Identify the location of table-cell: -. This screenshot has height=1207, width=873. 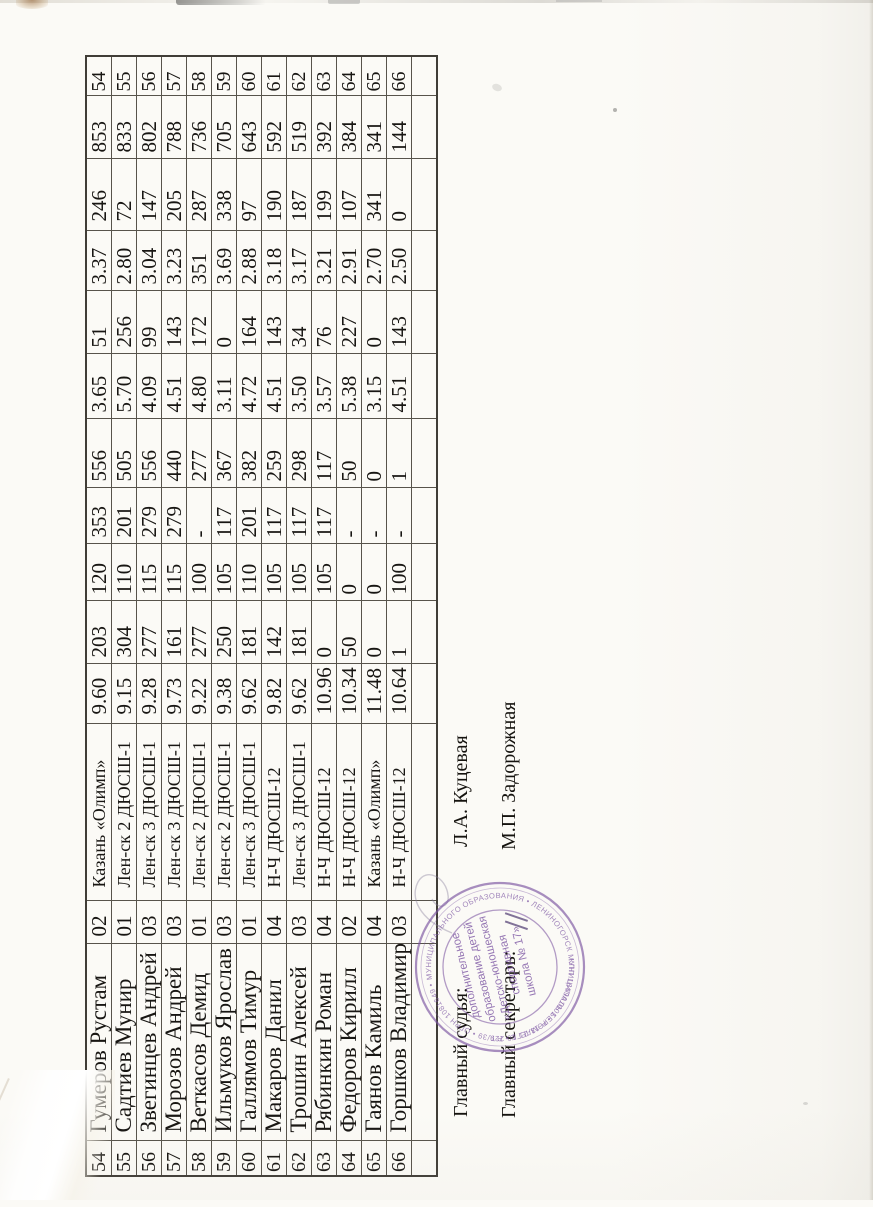
(399, 516).